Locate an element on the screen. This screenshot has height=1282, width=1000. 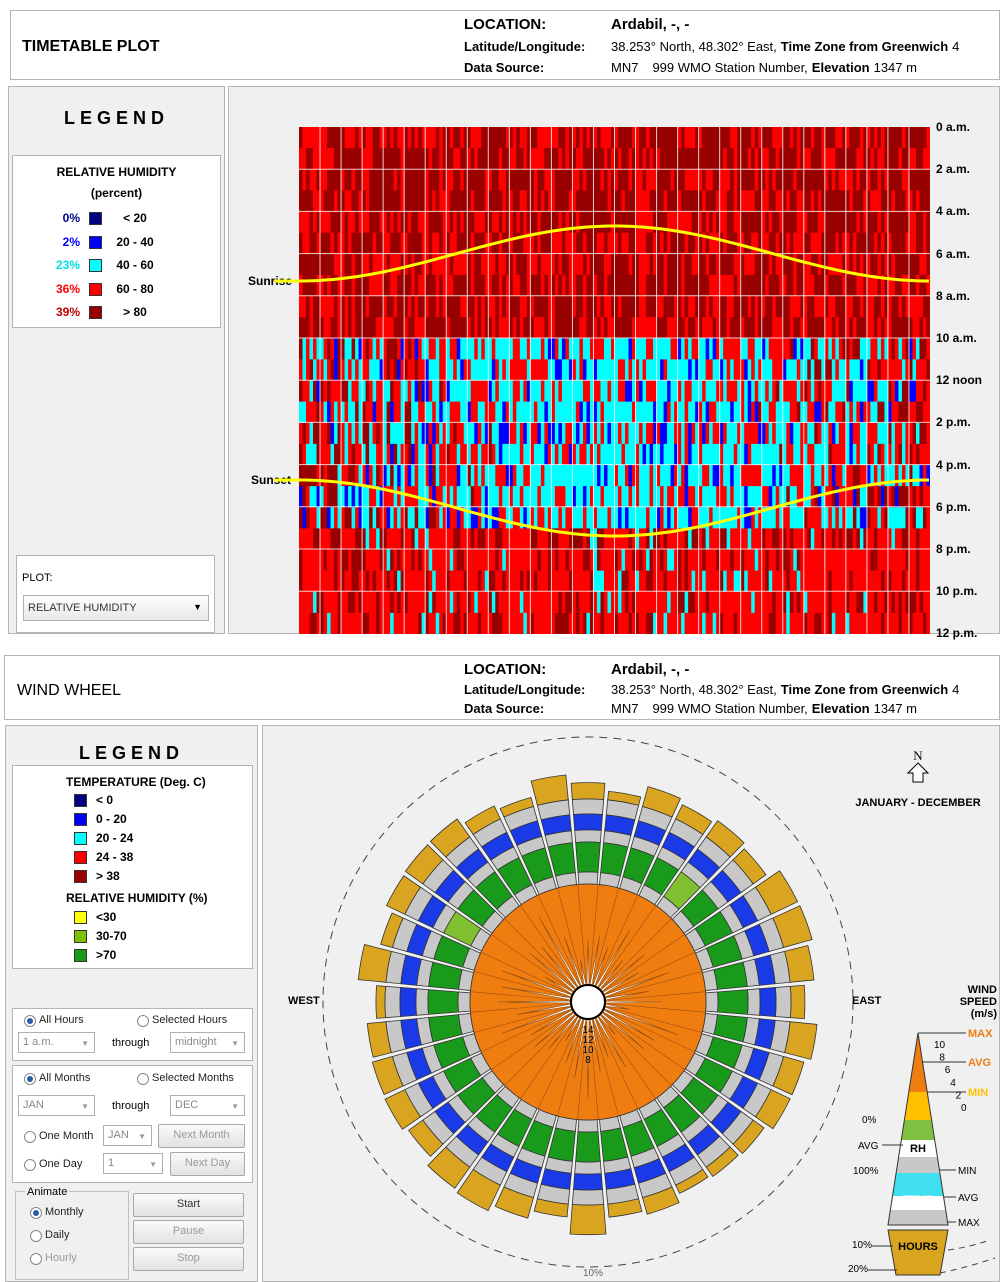
select: midnight ▼ is located at coordinates (207, 1042).